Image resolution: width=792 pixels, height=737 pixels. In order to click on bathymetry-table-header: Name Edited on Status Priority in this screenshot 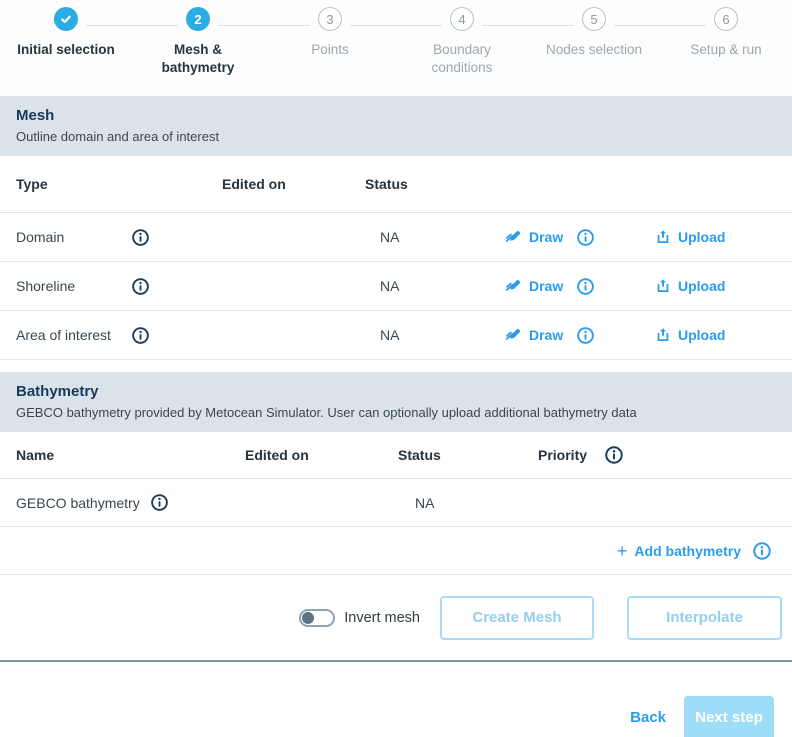, I will do `click(396, 455)`.